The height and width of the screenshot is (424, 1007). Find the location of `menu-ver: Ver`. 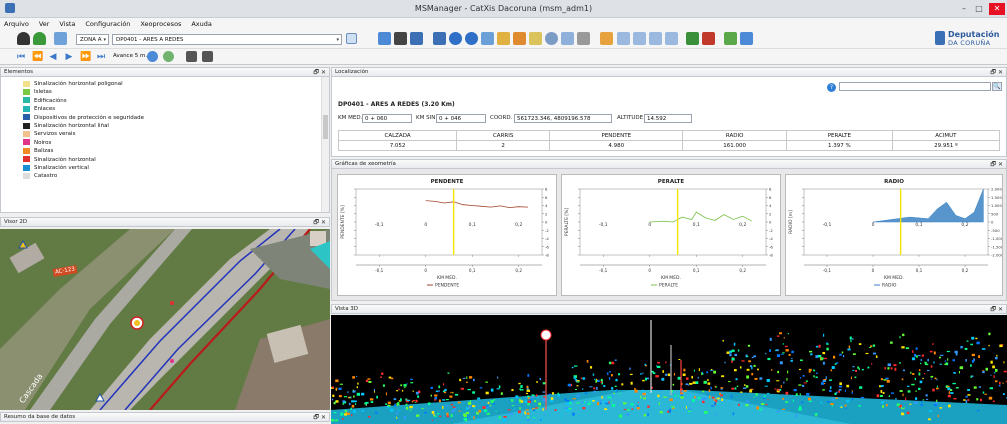

menu-ver: Ver is located at coordinates (44, 24).